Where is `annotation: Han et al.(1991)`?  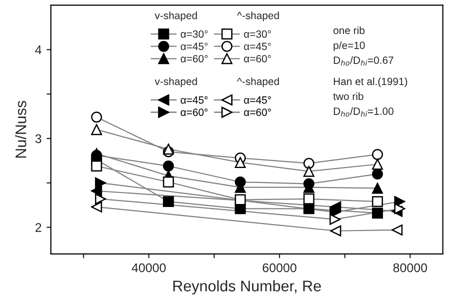
annotation: Han et al.(1991) is located at coordinates (371, 82).